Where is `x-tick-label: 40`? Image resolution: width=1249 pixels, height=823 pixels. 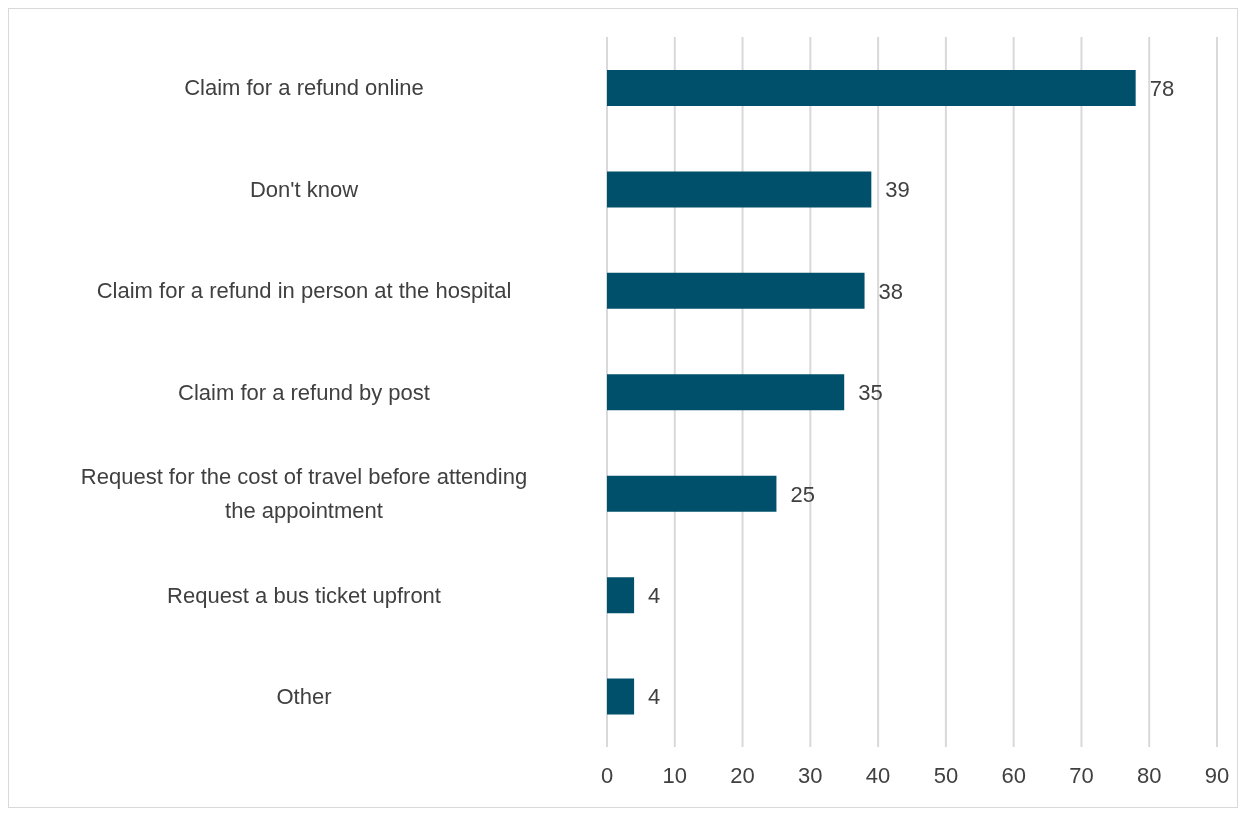 x-tick-label: 40 is located at coordinates (878, 775).